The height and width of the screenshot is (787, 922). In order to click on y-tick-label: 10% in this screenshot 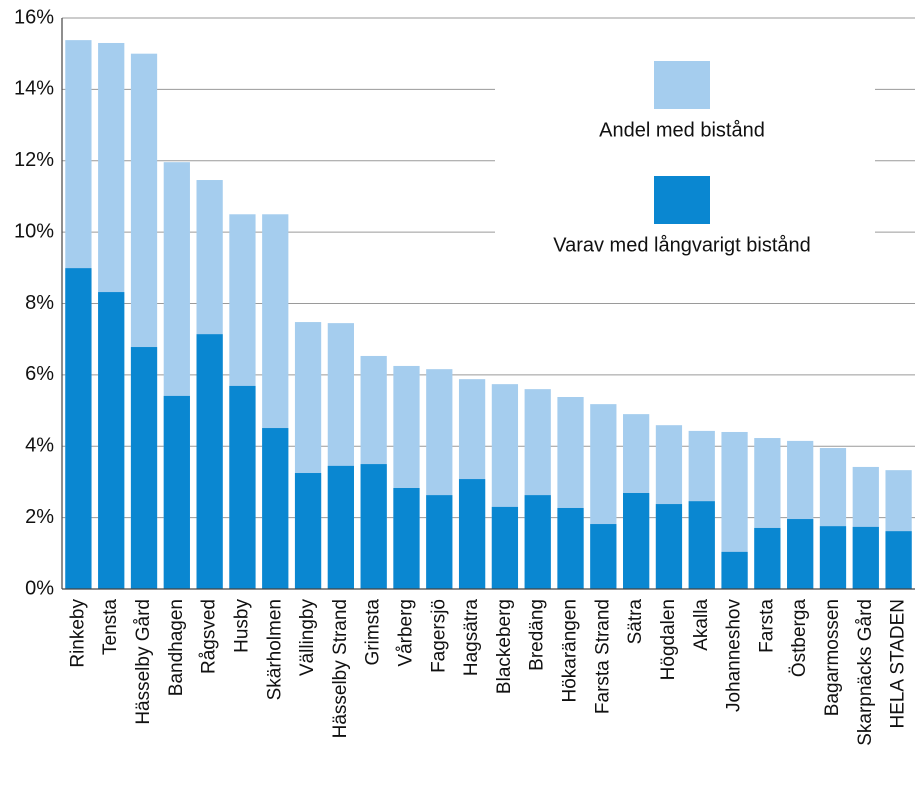, I will do `click(34, 231)`.